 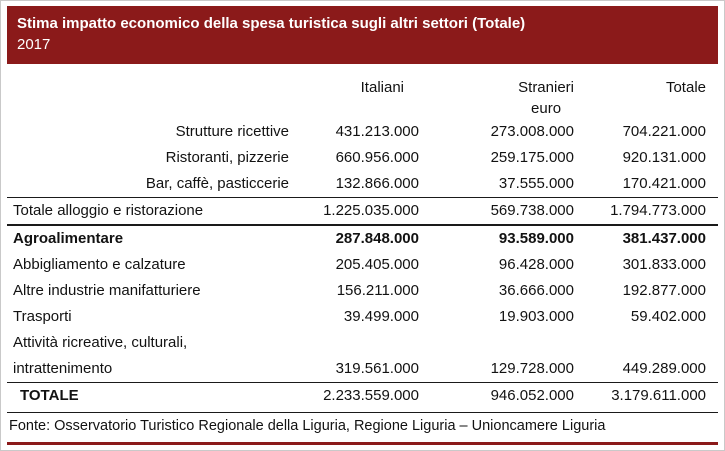 What do you see at coordinates (664, 131) in the screenshot?
I see `cell-totale: 704.221.000` at bounding box center [664, 131].